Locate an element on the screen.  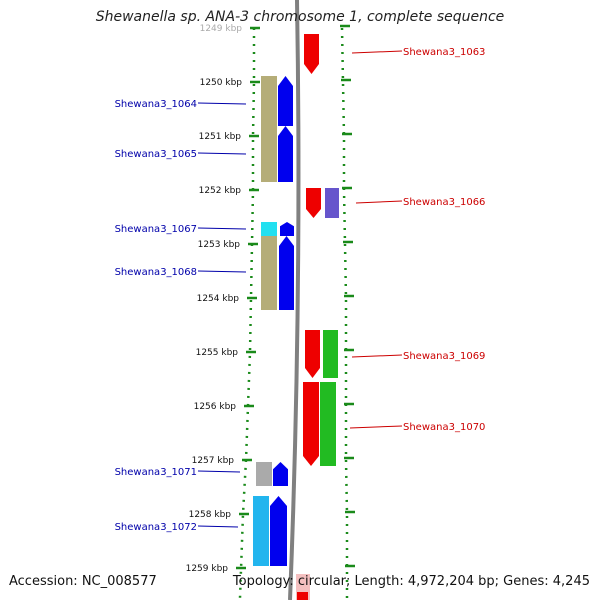
ruler-label: 1253 kbp is located at coordinates (219, 245).